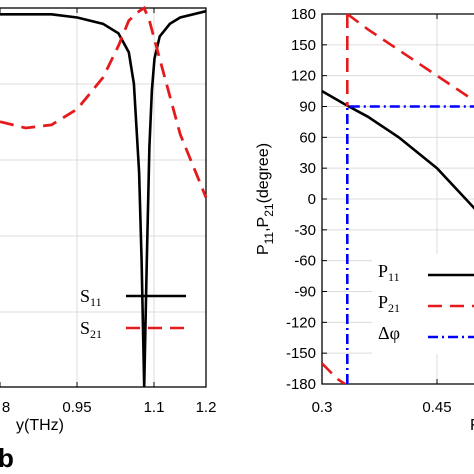 The height and width of the screenshot is (474, 474). Describe the element at coordinates (305, 292) in the screenshot. I see `y-tick-label: -90` at that location.